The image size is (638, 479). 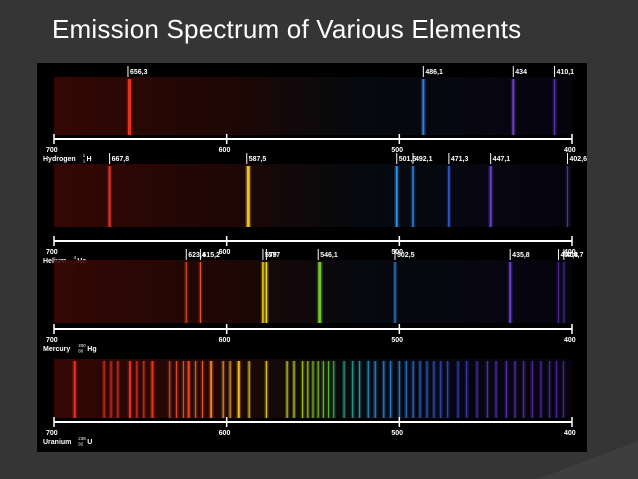 I want to click on line-wavelength-label: 502,5, so click(x=406, y=255).